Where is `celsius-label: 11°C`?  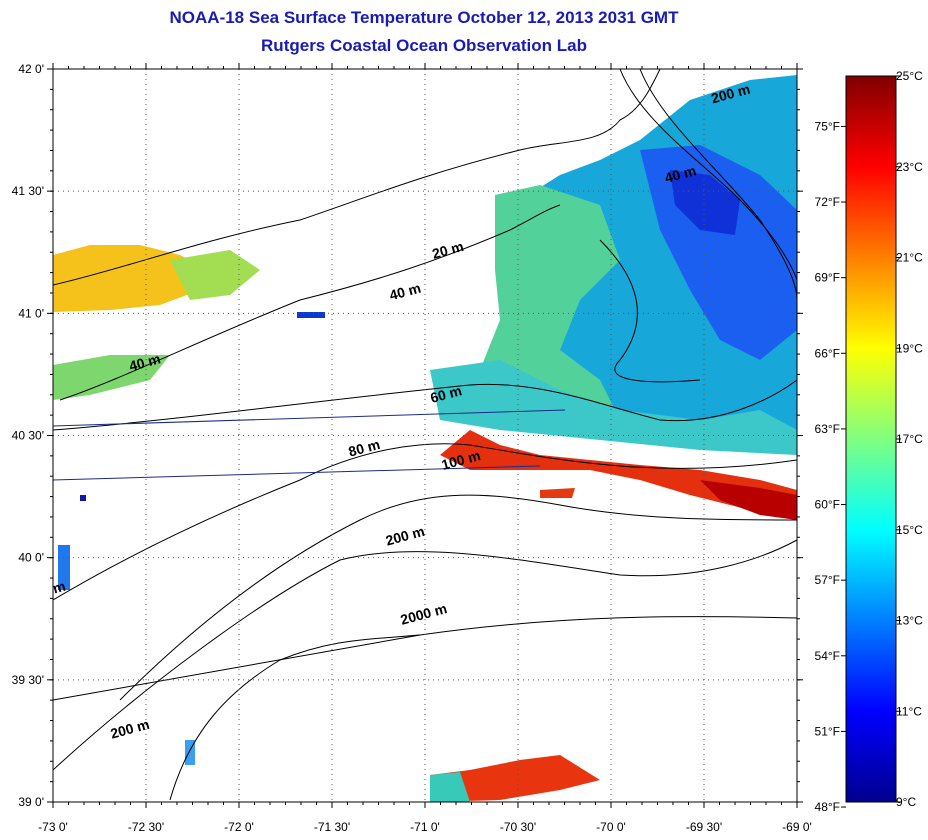 celsius-label: 11°C is located at coordinates (909, 711).